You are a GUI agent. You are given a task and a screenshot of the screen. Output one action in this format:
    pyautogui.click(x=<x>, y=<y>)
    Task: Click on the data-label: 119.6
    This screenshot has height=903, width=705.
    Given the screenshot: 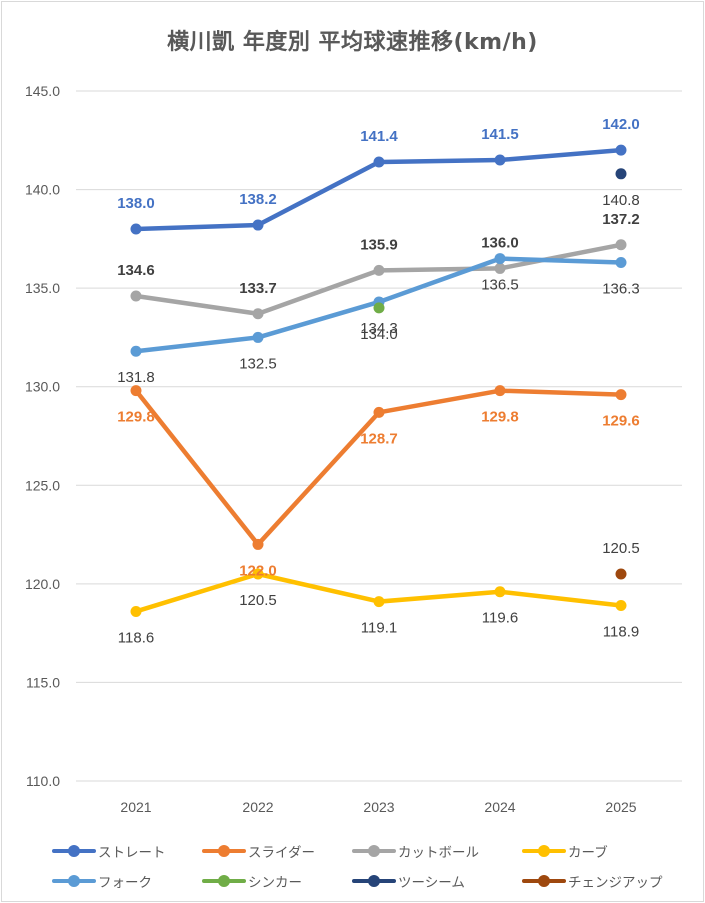 What is the action you would take?
    pyautogui.click(x=500, y=618)
    